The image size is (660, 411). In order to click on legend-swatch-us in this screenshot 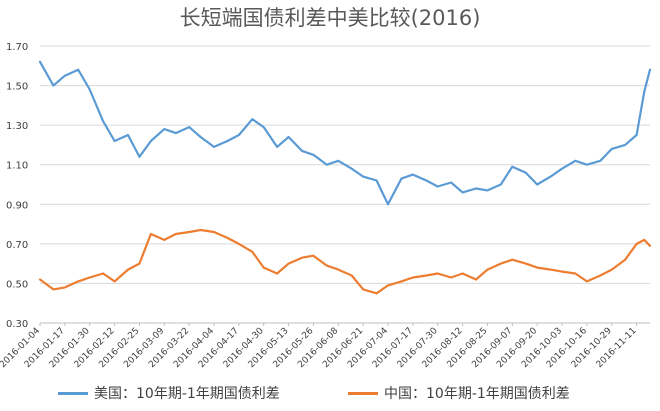, I will do `click(73, 393)`.